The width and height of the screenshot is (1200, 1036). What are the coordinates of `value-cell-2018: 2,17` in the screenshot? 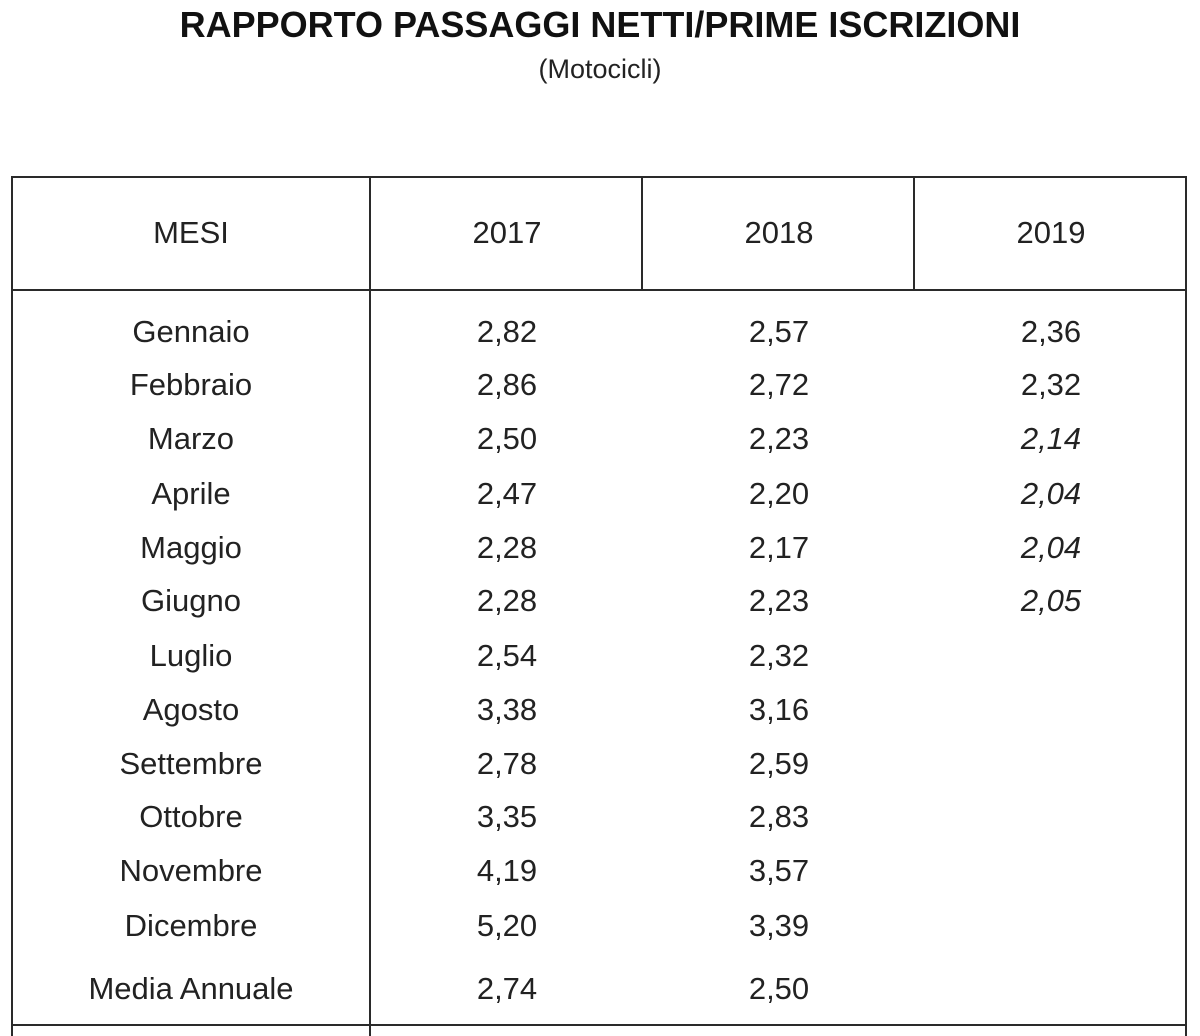 It's located at (779, 547).